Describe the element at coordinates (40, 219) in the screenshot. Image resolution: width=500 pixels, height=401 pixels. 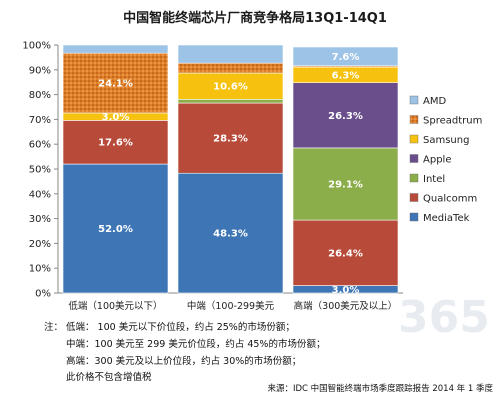
I see `y-tick-label: 30%` at that location.